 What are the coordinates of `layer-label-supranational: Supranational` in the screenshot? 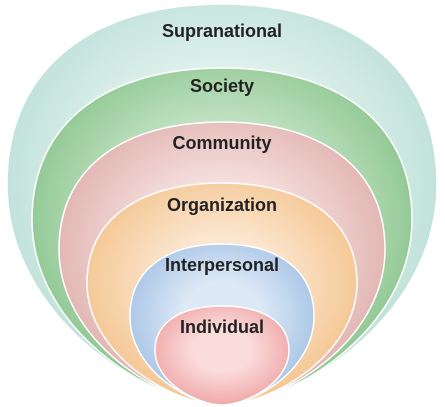 It's located at (222, 31).